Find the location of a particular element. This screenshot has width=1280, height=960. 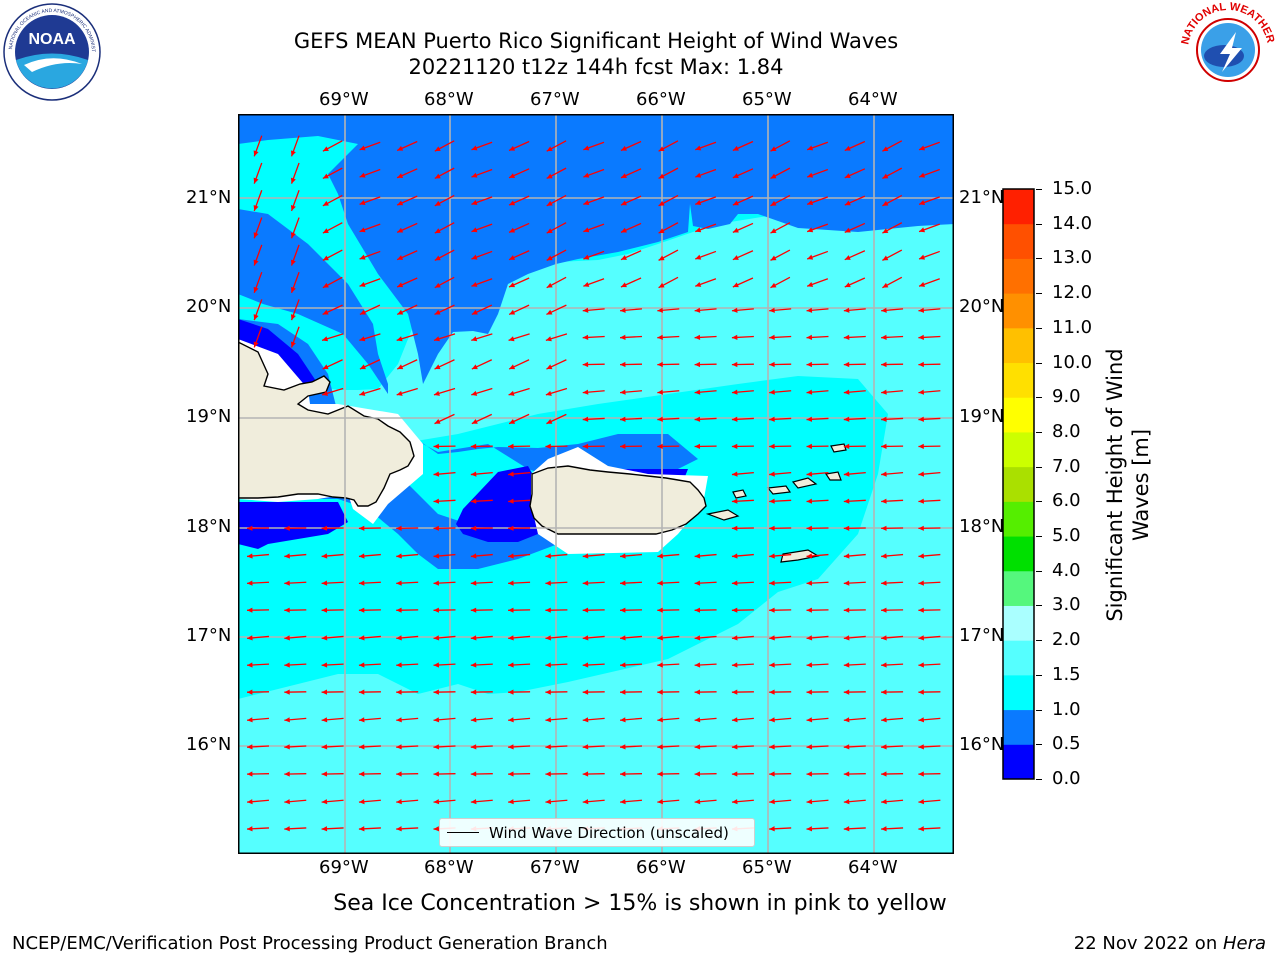

footer-date: 22 Nov 2022 on is located at coordinates (1148, 943).